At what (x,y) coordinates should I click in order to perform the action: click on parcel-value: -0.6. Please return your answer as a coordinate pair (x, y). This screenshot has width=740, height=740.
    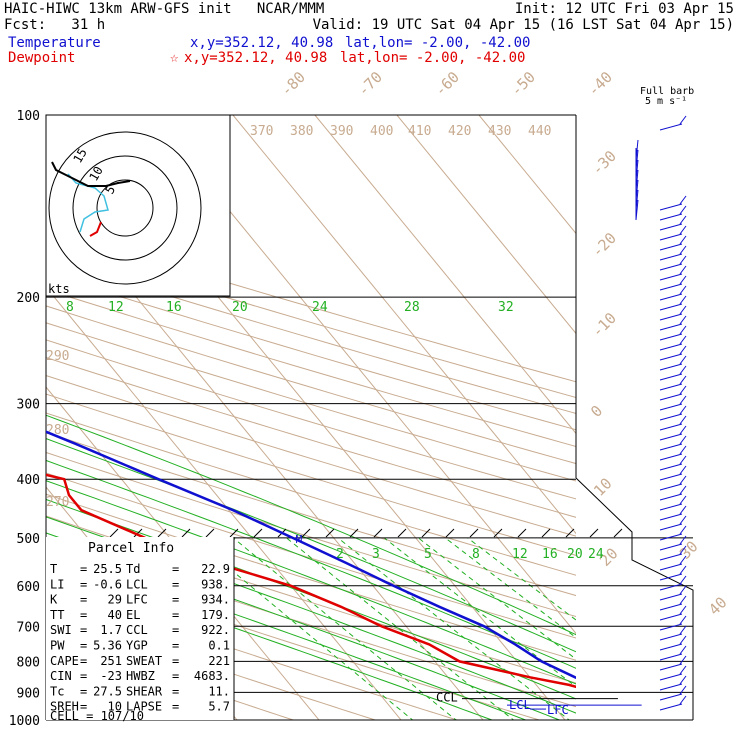
    Looking at the image, I should click on (107, 584).